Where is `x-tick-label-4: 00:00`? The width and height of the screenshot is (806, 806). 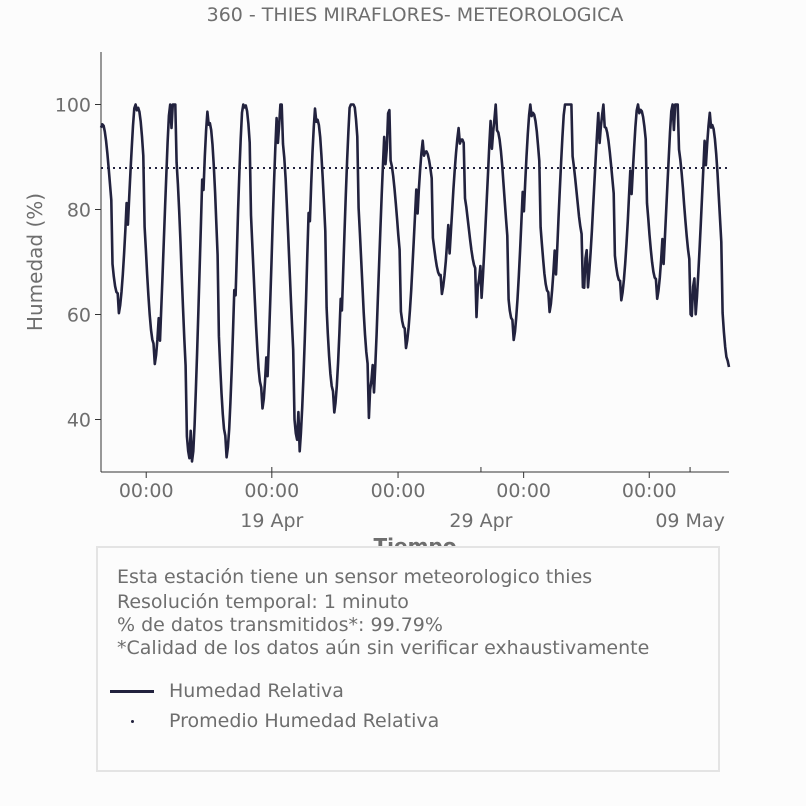 x-tick-label-4: 00:00 is located at coordinates (649, 491).